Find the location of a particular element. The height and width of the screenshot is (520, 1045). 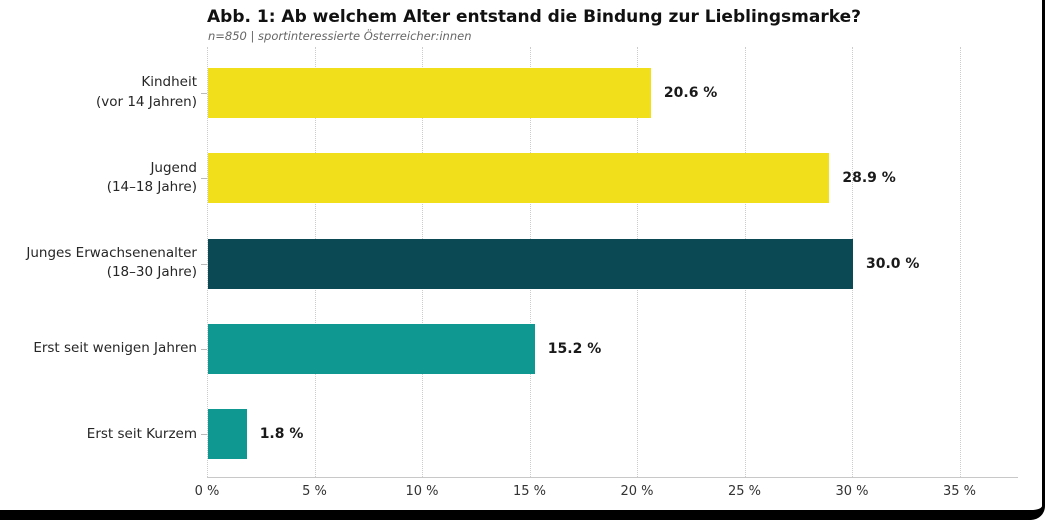

x-tick-label: 5 % is located at coordinates (314, 491).